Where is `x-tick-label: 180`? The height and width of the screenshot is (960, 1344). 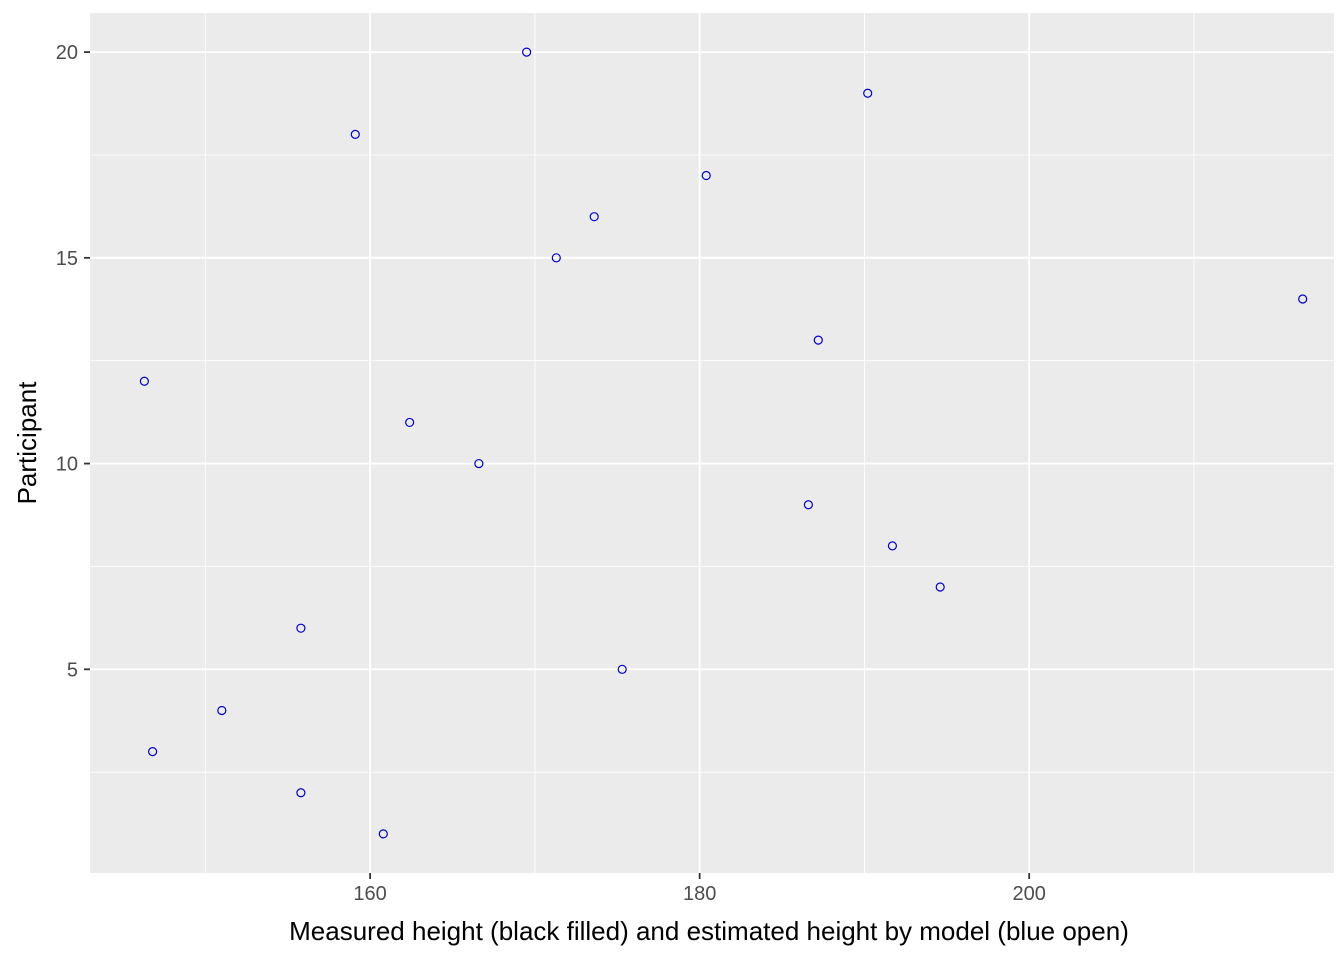 x-tick-label: 180 is located at coordinates (699, 894).